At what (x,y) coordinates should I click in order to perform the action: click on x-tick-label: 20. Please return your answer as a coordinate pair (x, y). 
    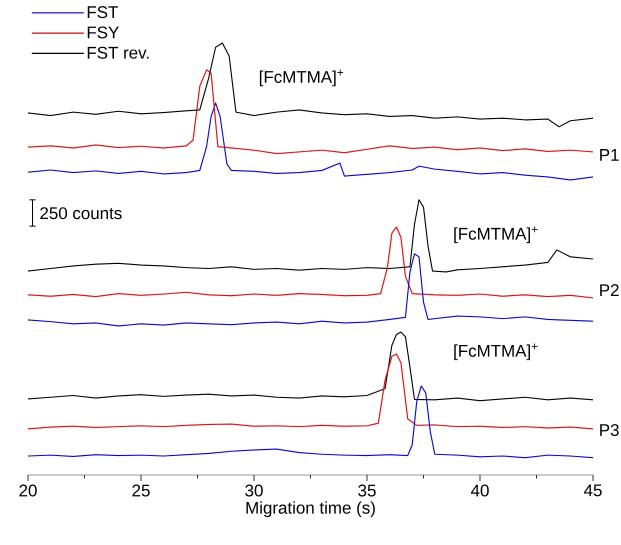
    Looking at the image, I should click on (28, 490).